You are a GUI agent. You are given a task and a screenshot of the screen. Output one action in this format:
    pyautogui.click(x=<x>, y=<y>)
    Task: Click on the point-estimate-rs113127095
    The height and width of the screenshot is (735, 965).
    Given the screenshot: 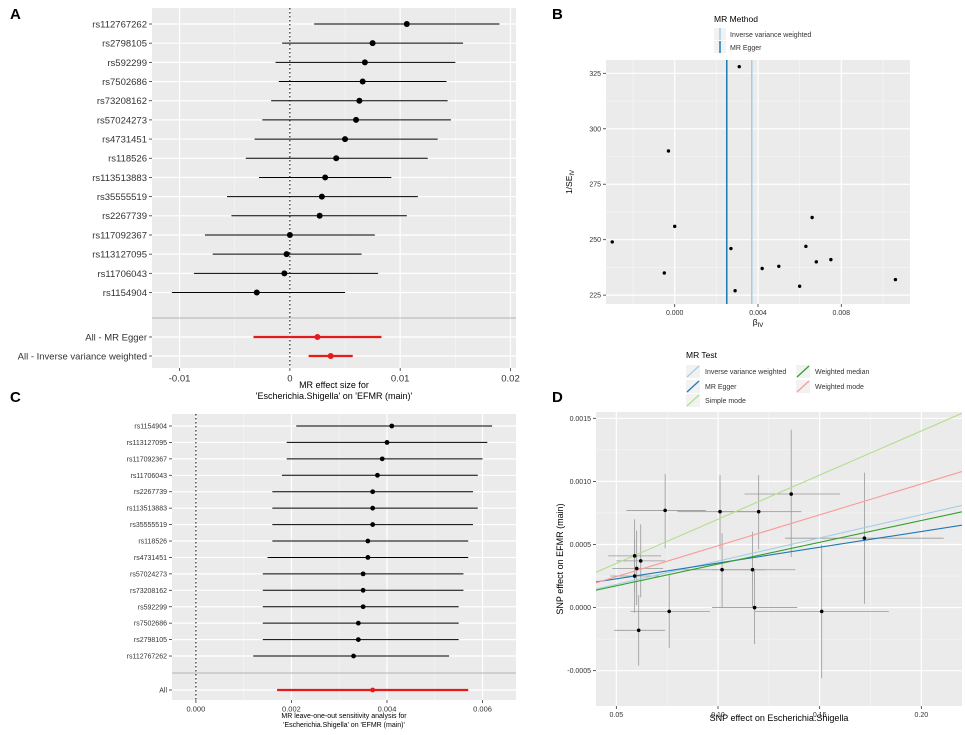 What is the action you would take?
    pyautogui.click(x=387, y=442)
    